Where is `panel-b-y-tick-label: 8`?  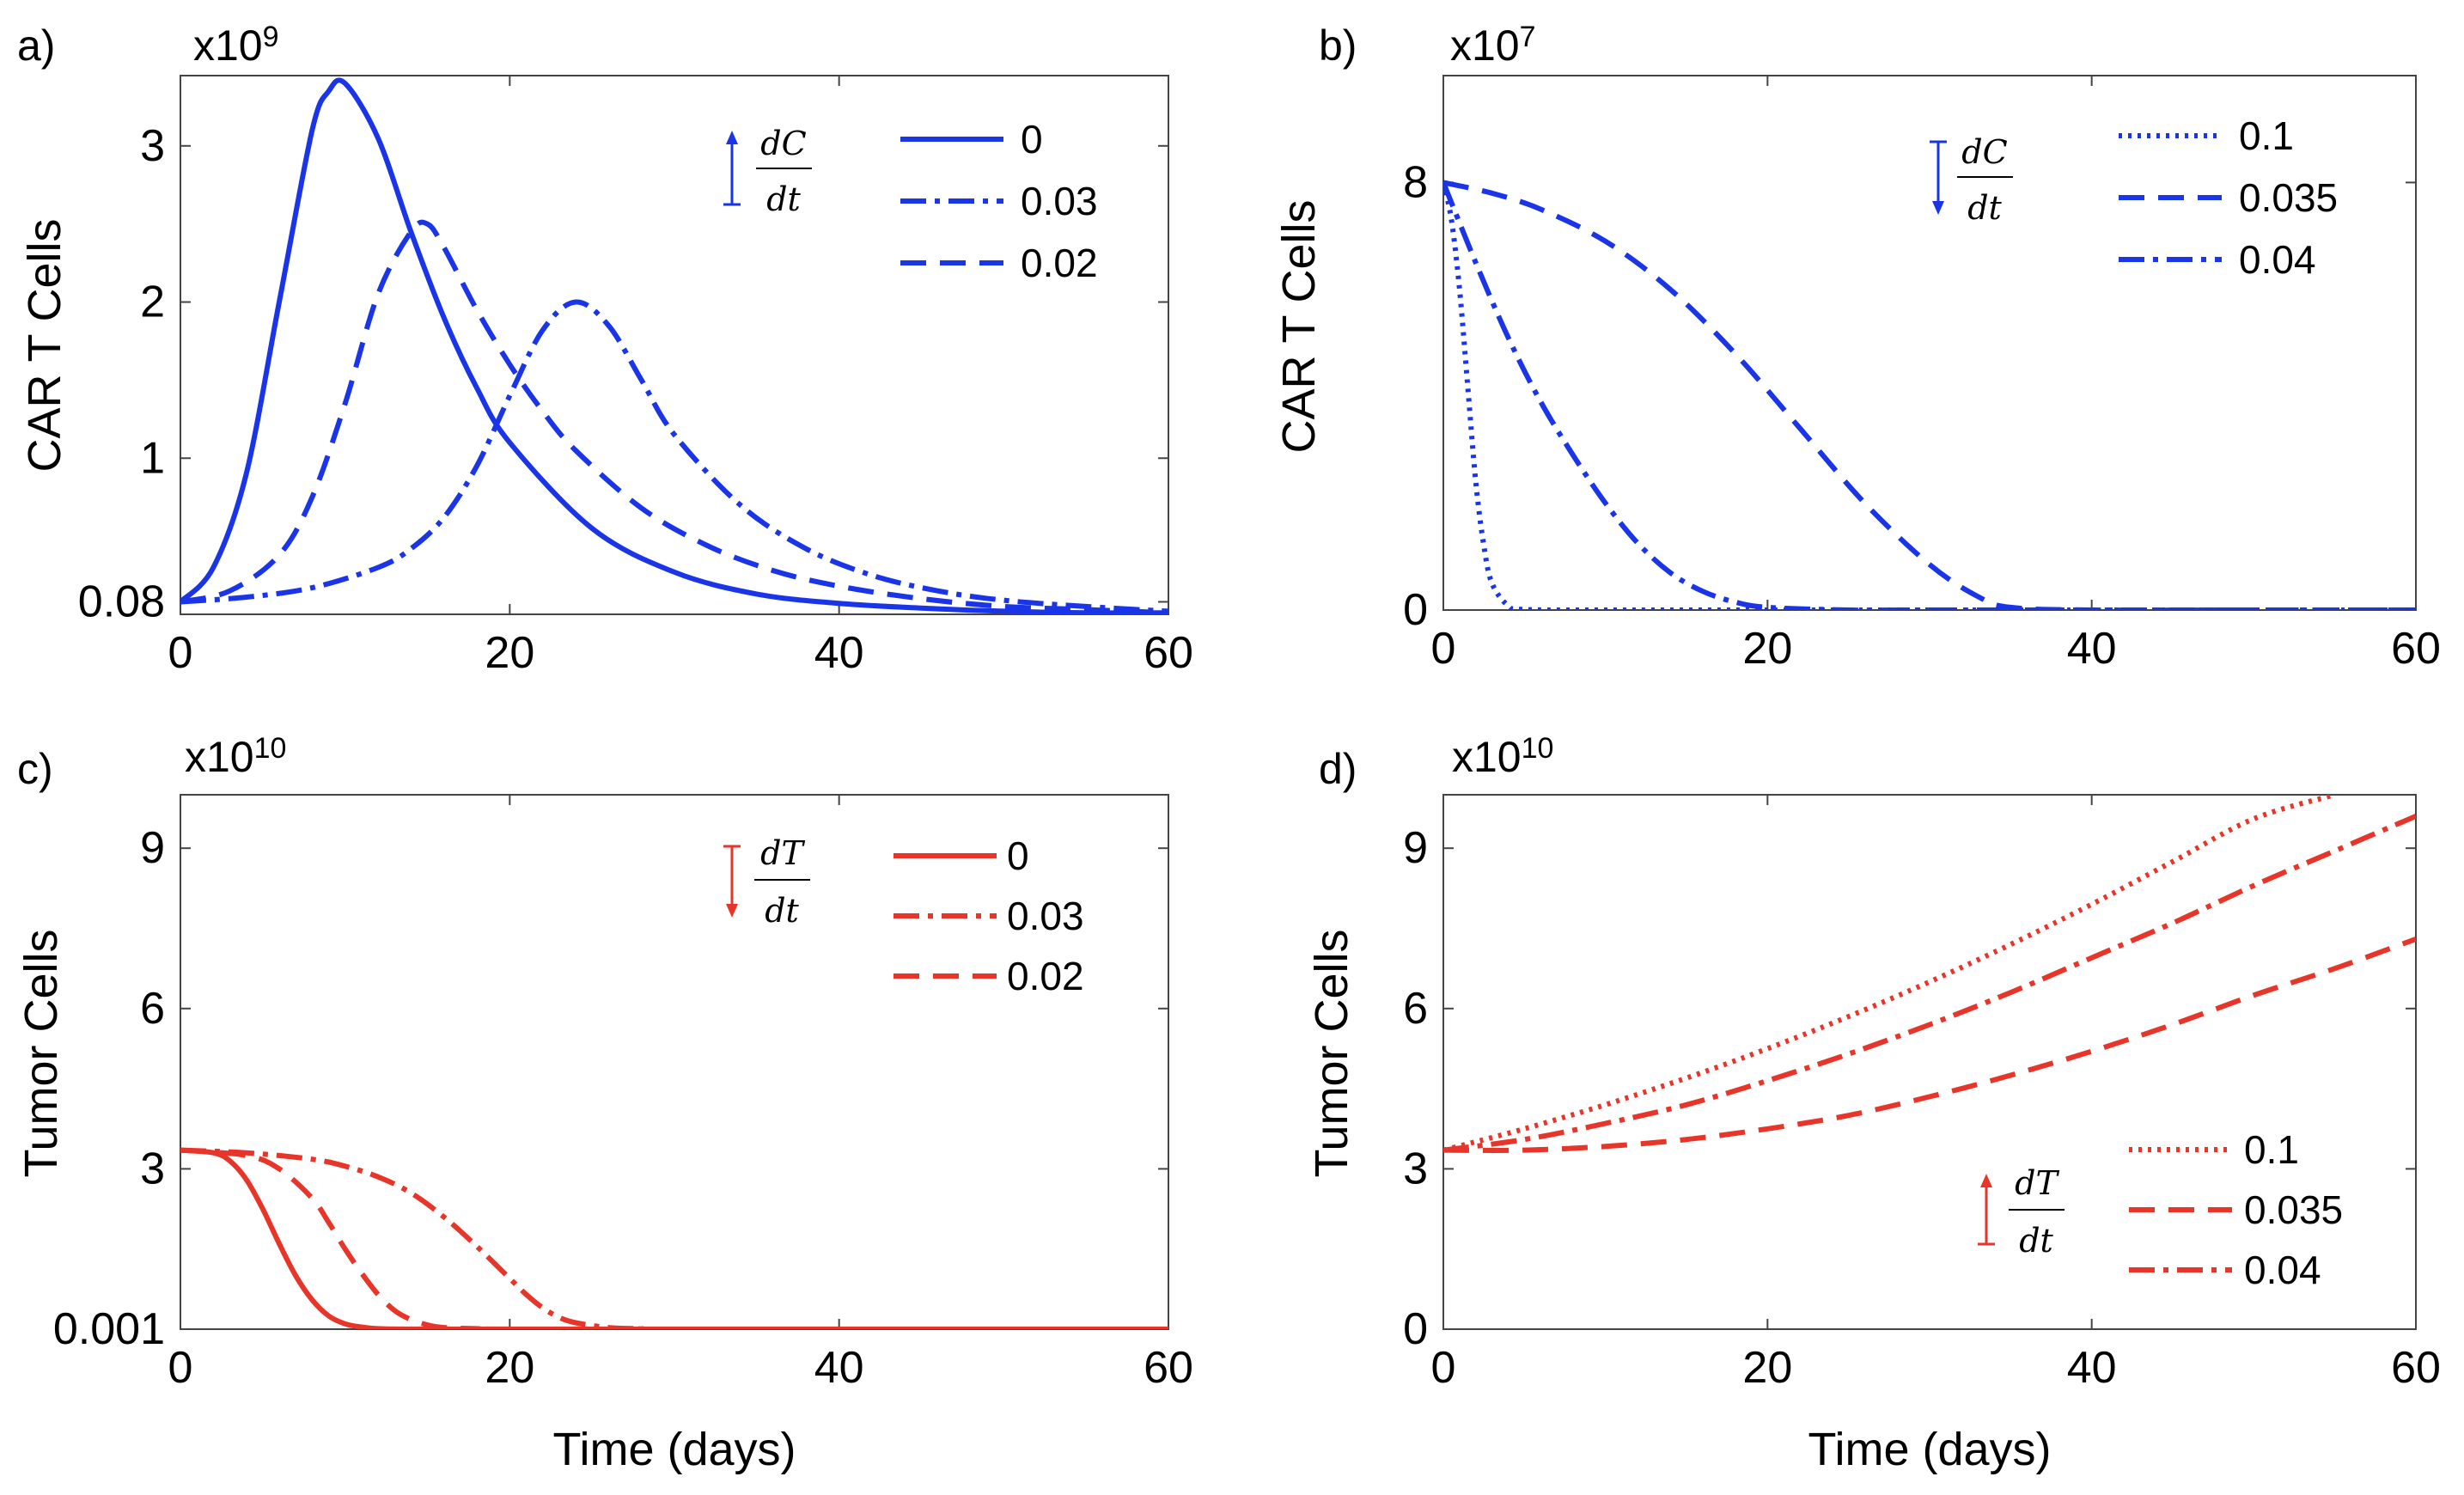 panel-b-y-tick-label: 8 is located at coordinates (1415, 182).